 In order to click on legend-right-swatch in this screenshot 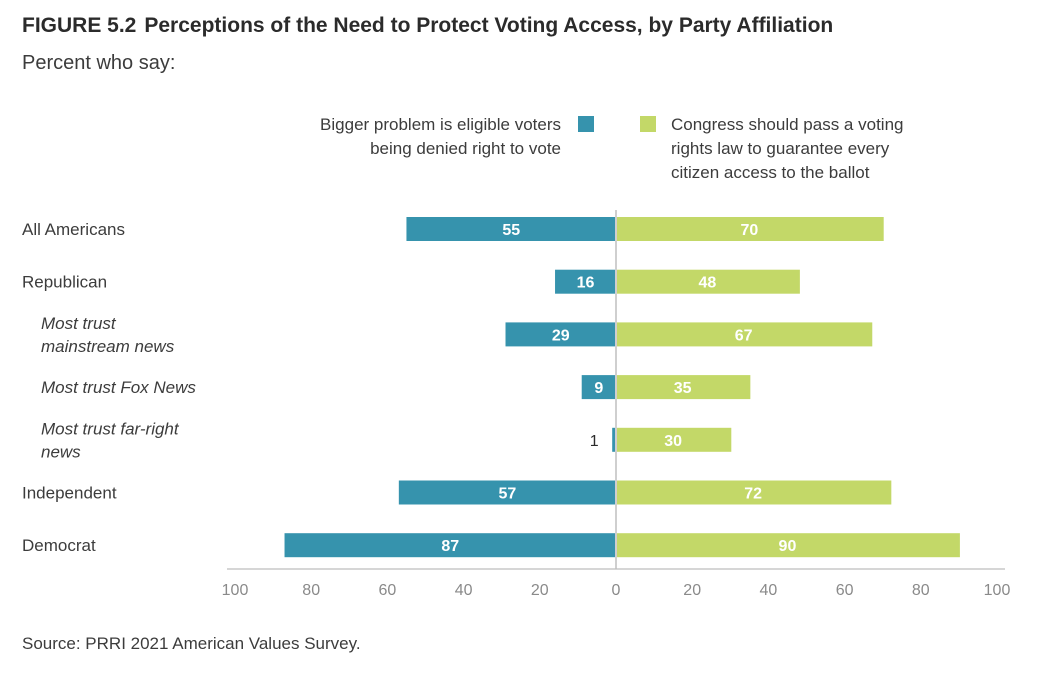, I will do `click(648, 124)`.